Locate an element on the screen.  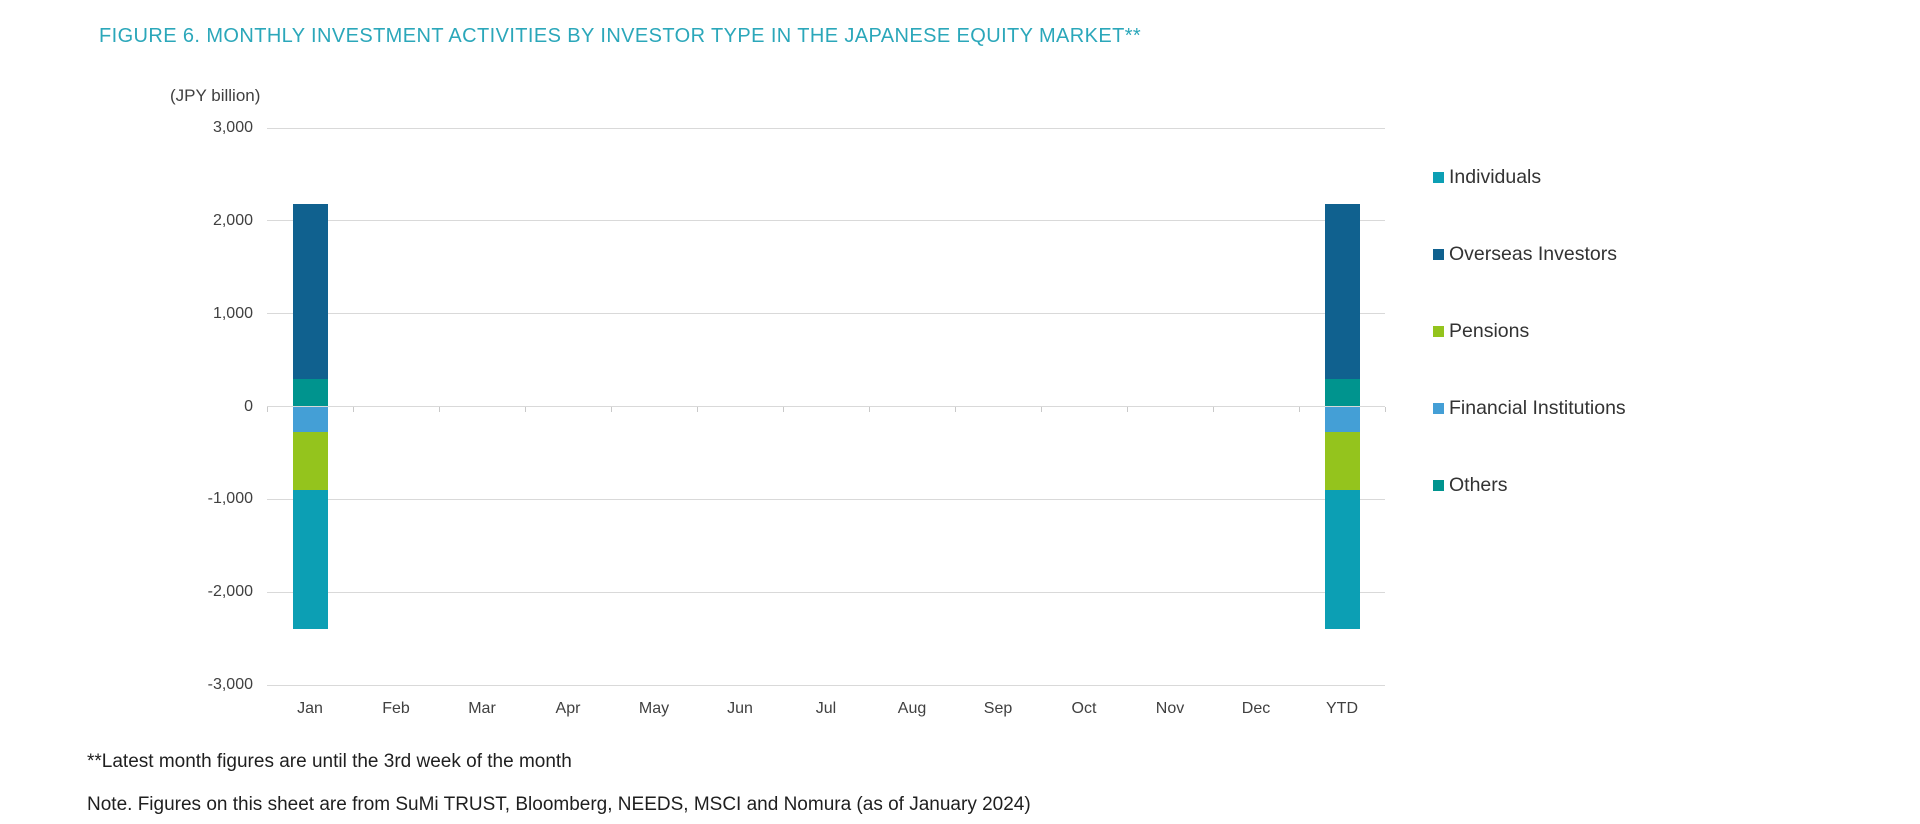
legend-item-financial-institutions: Financial Institutions is located at coordinates (1529, 408).